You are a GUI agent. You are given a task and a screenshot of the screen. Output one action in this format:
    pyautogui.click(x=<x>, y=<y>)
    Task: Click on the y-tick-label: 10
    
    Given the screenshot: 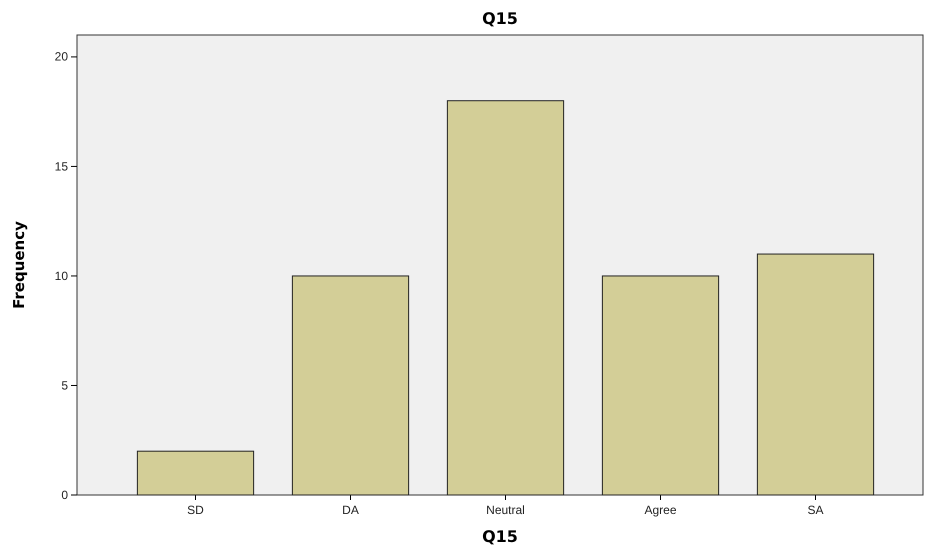 What is the action you would take?
    pyautogui.click(x=61, y=275)
    